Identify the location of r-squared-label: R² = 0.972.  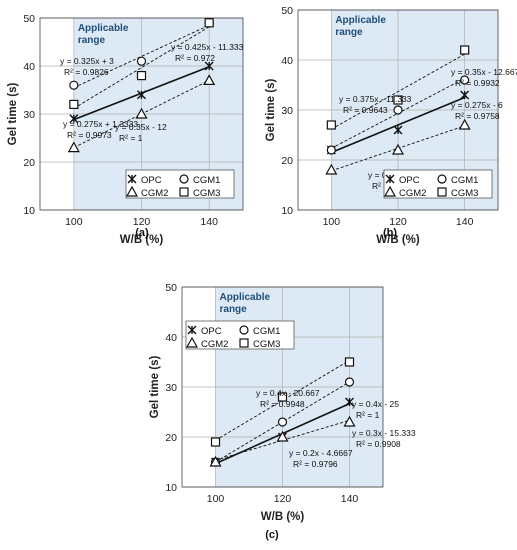
(195, 58).